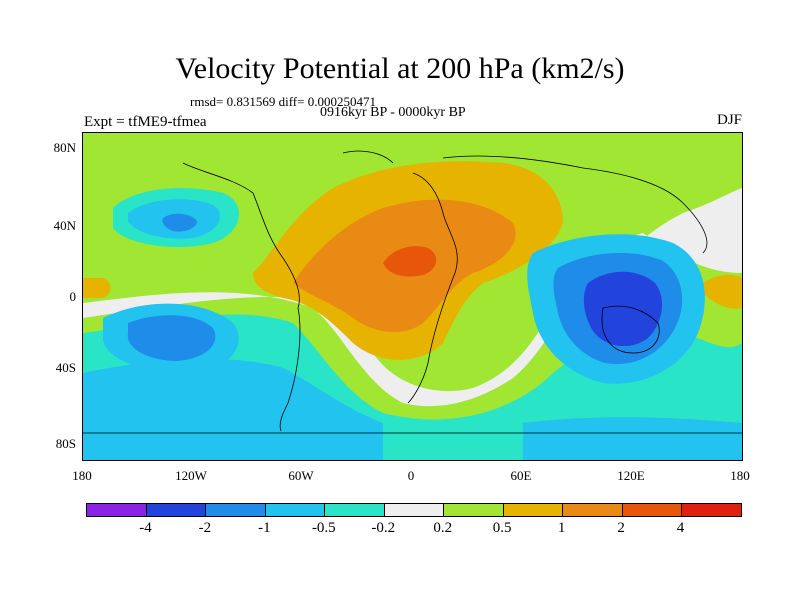  Describe the element at coordinates (521, 475) in the screenshot. I see `x-tick-label: 60E` at that location.